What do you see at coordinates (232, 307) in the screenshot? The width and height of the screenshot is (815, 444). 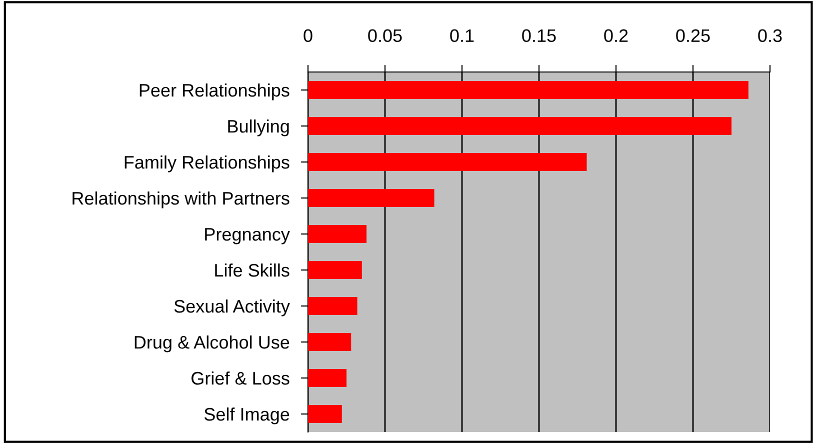 I see `y-tick-label: Sexual Activity` at bounding box center [232, 307].